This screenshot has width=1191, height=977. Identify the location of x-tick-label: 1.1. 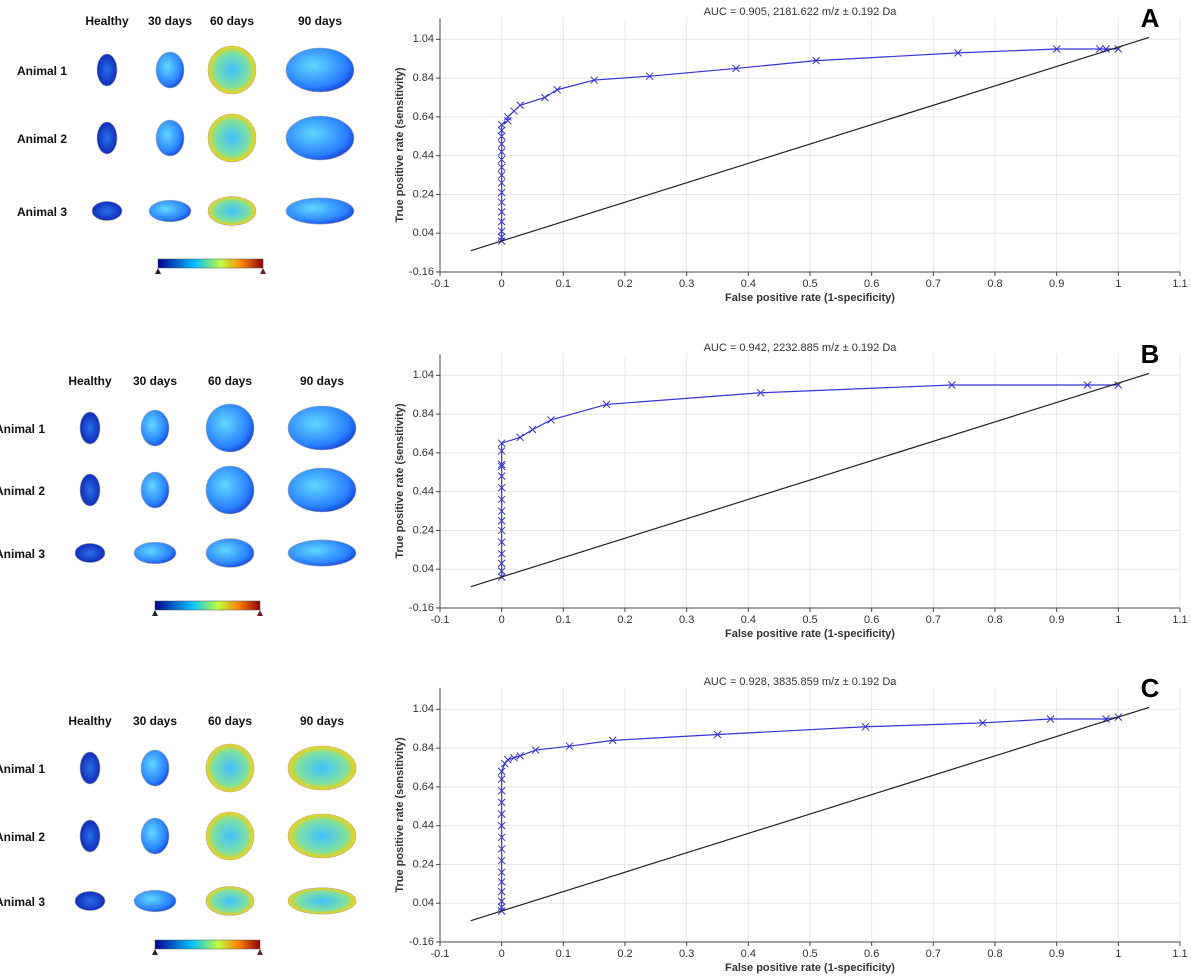
(1179, 620).